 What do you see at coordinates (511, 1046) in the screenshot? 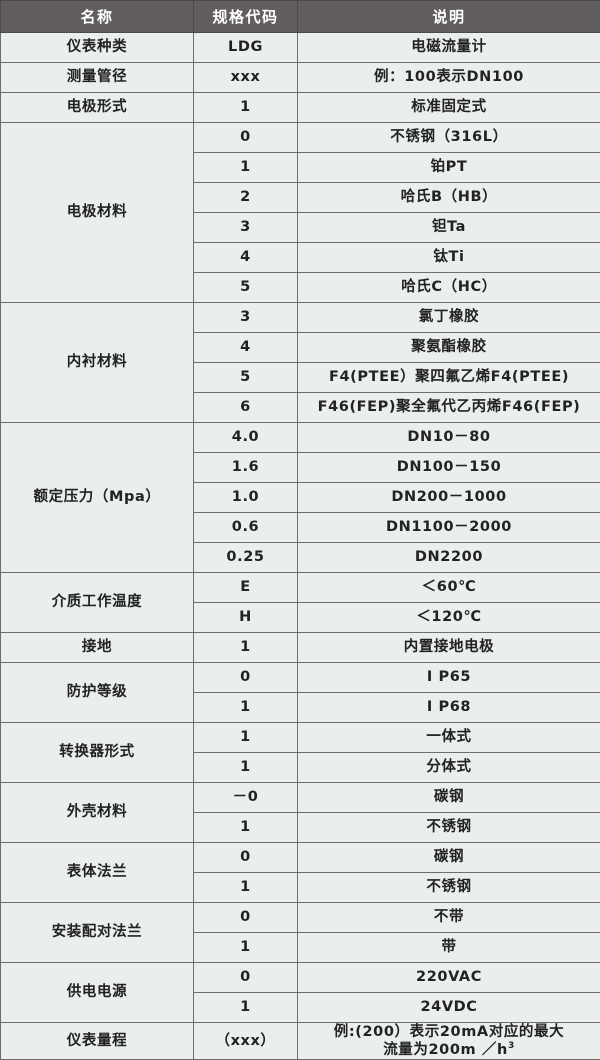
I see `description-superscript: 3` at bounding box center [511, 1046].